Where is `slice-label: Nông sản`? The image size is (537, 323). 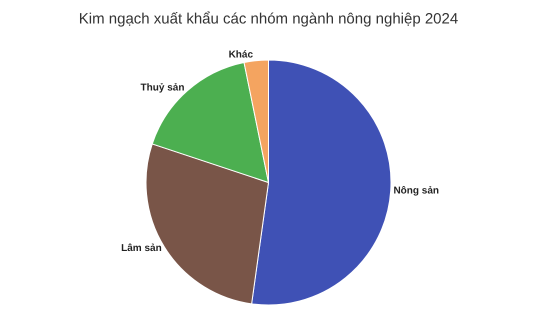 slice-label: Nông sản is located at coordinates (416, 190).